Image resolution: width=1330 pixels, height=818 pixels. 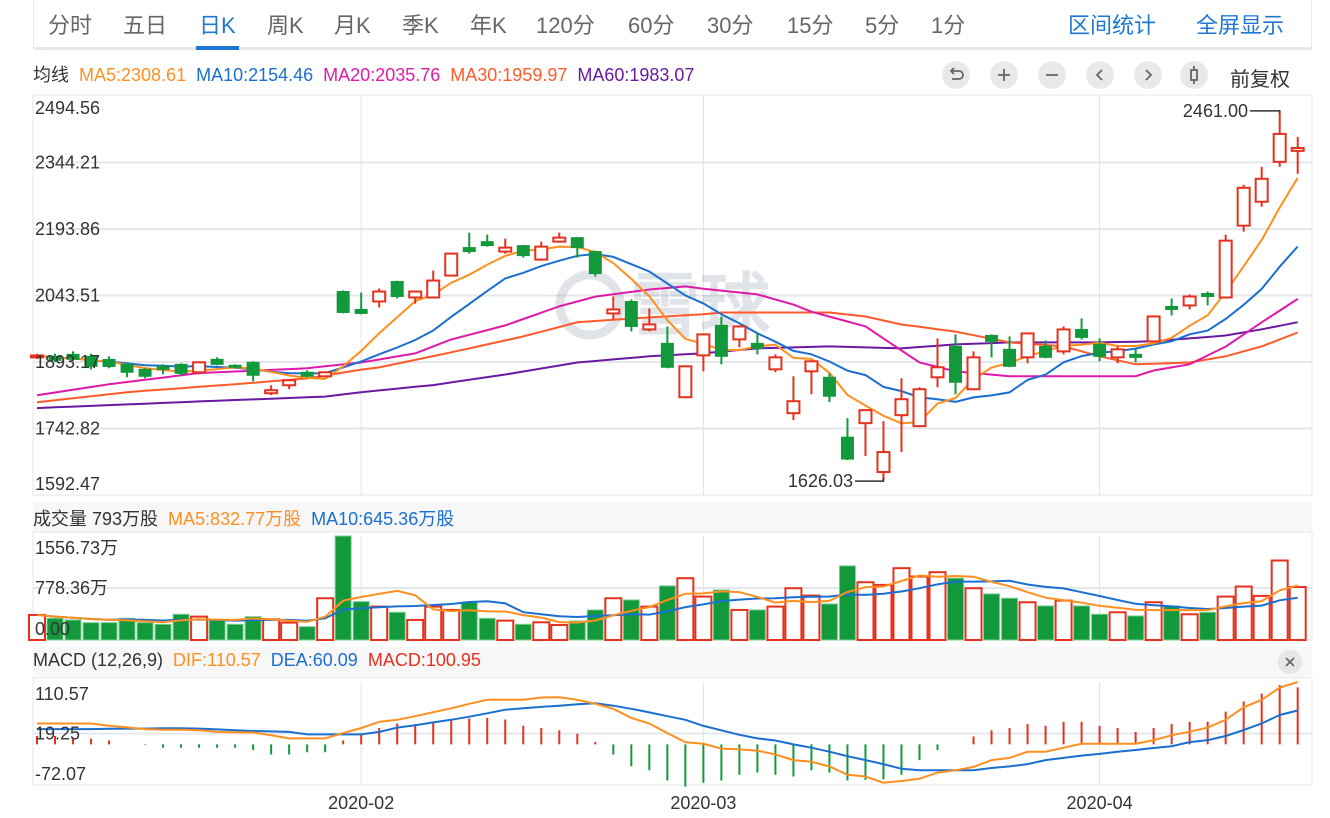 What do you see at coordinates (255, 75) in the screenshot?
I see `ma10-value: MA10:2154.46` at bounding box center [255, 75].